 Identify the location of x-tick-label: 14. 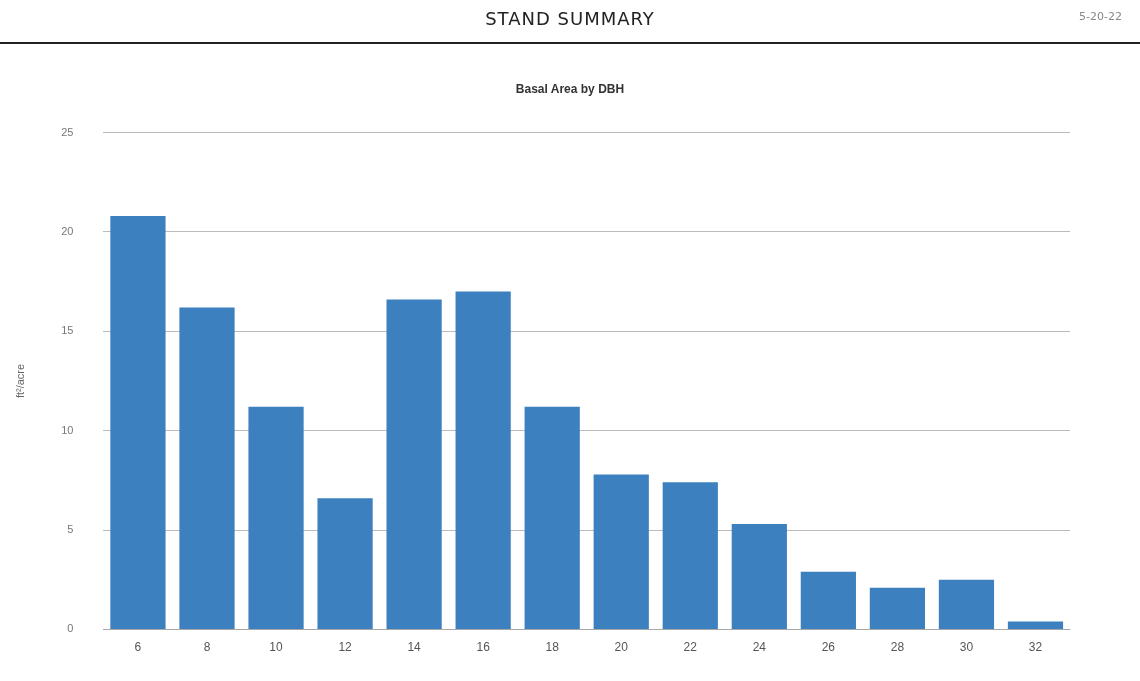
(414, 646).